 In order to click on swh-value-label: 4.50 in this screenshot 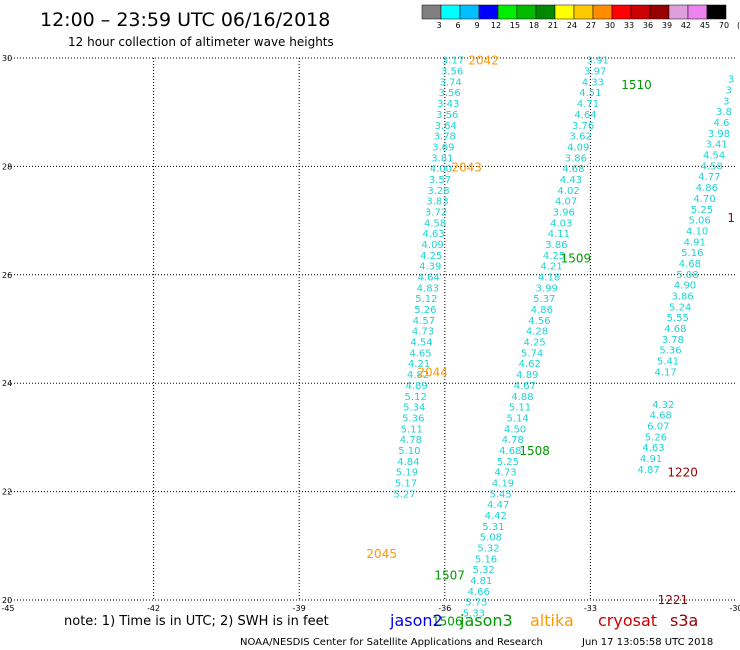, I will do `click(515, 429)`.